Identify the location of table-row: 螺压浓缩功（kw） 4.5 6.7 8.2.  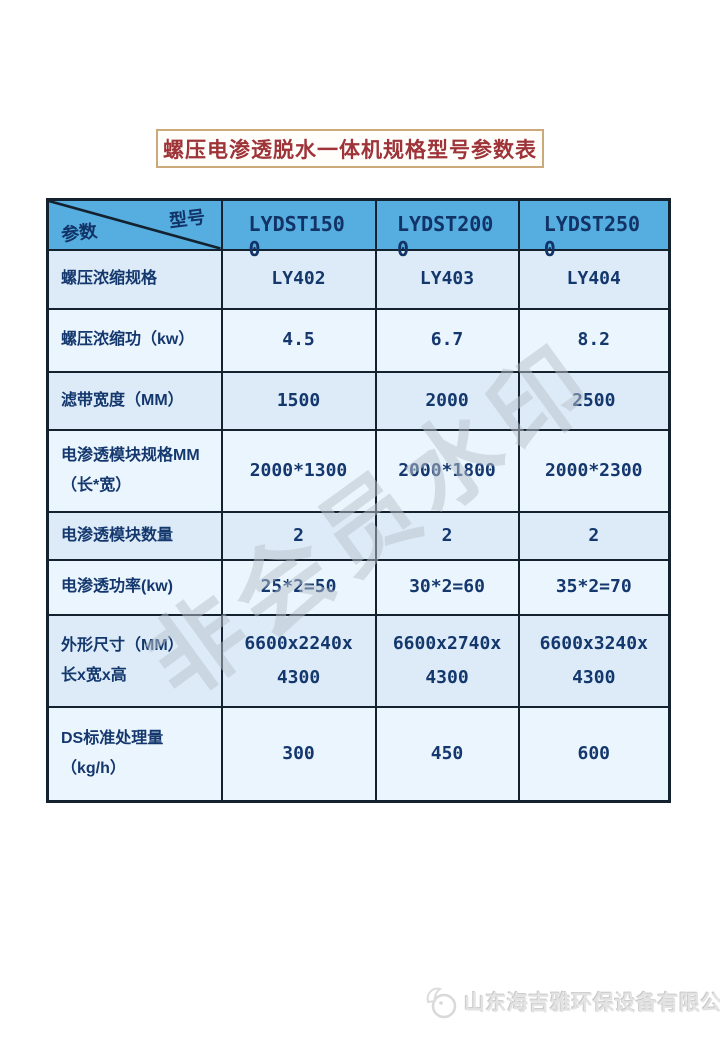
(358, 340).